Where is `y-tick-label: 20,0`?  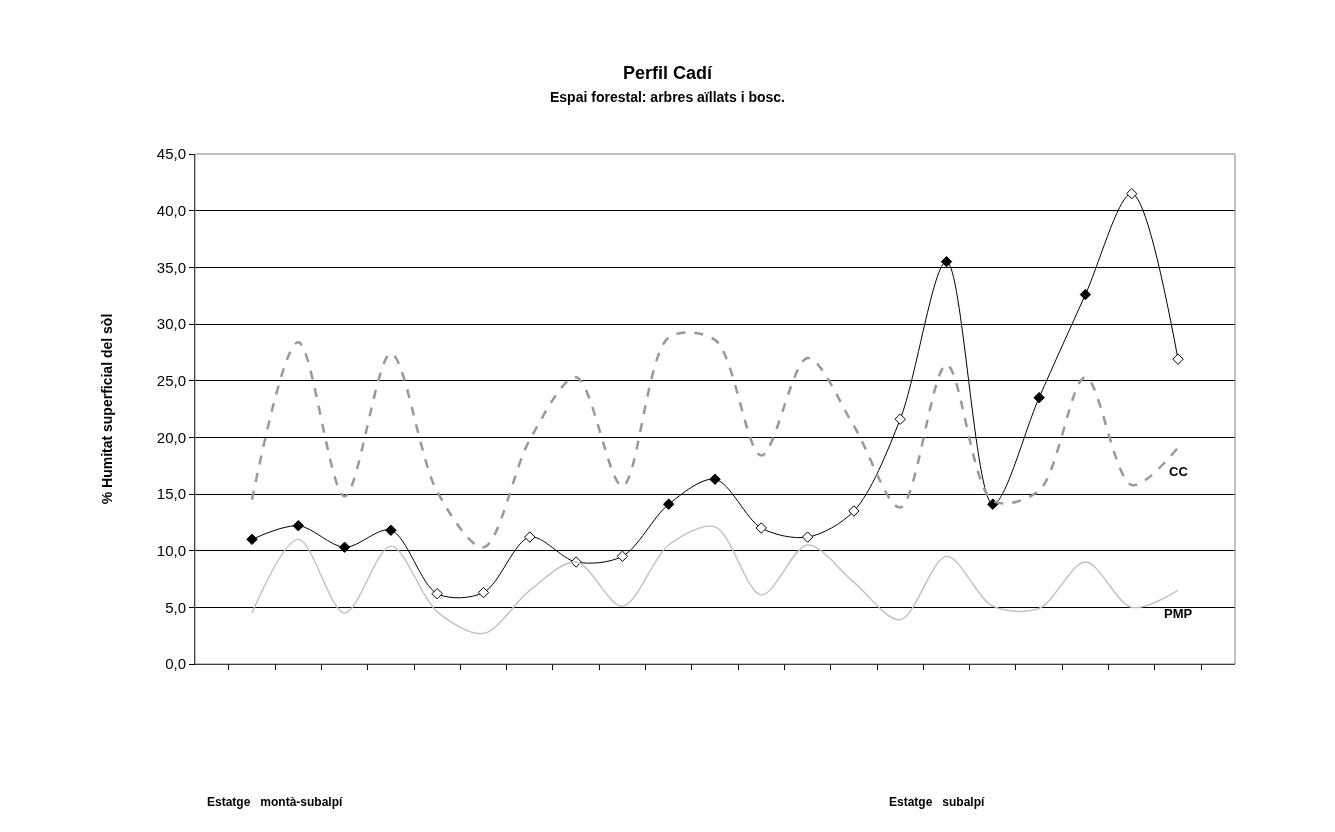 y-tick-label: 20,0 is located at coordinates (171, 437).